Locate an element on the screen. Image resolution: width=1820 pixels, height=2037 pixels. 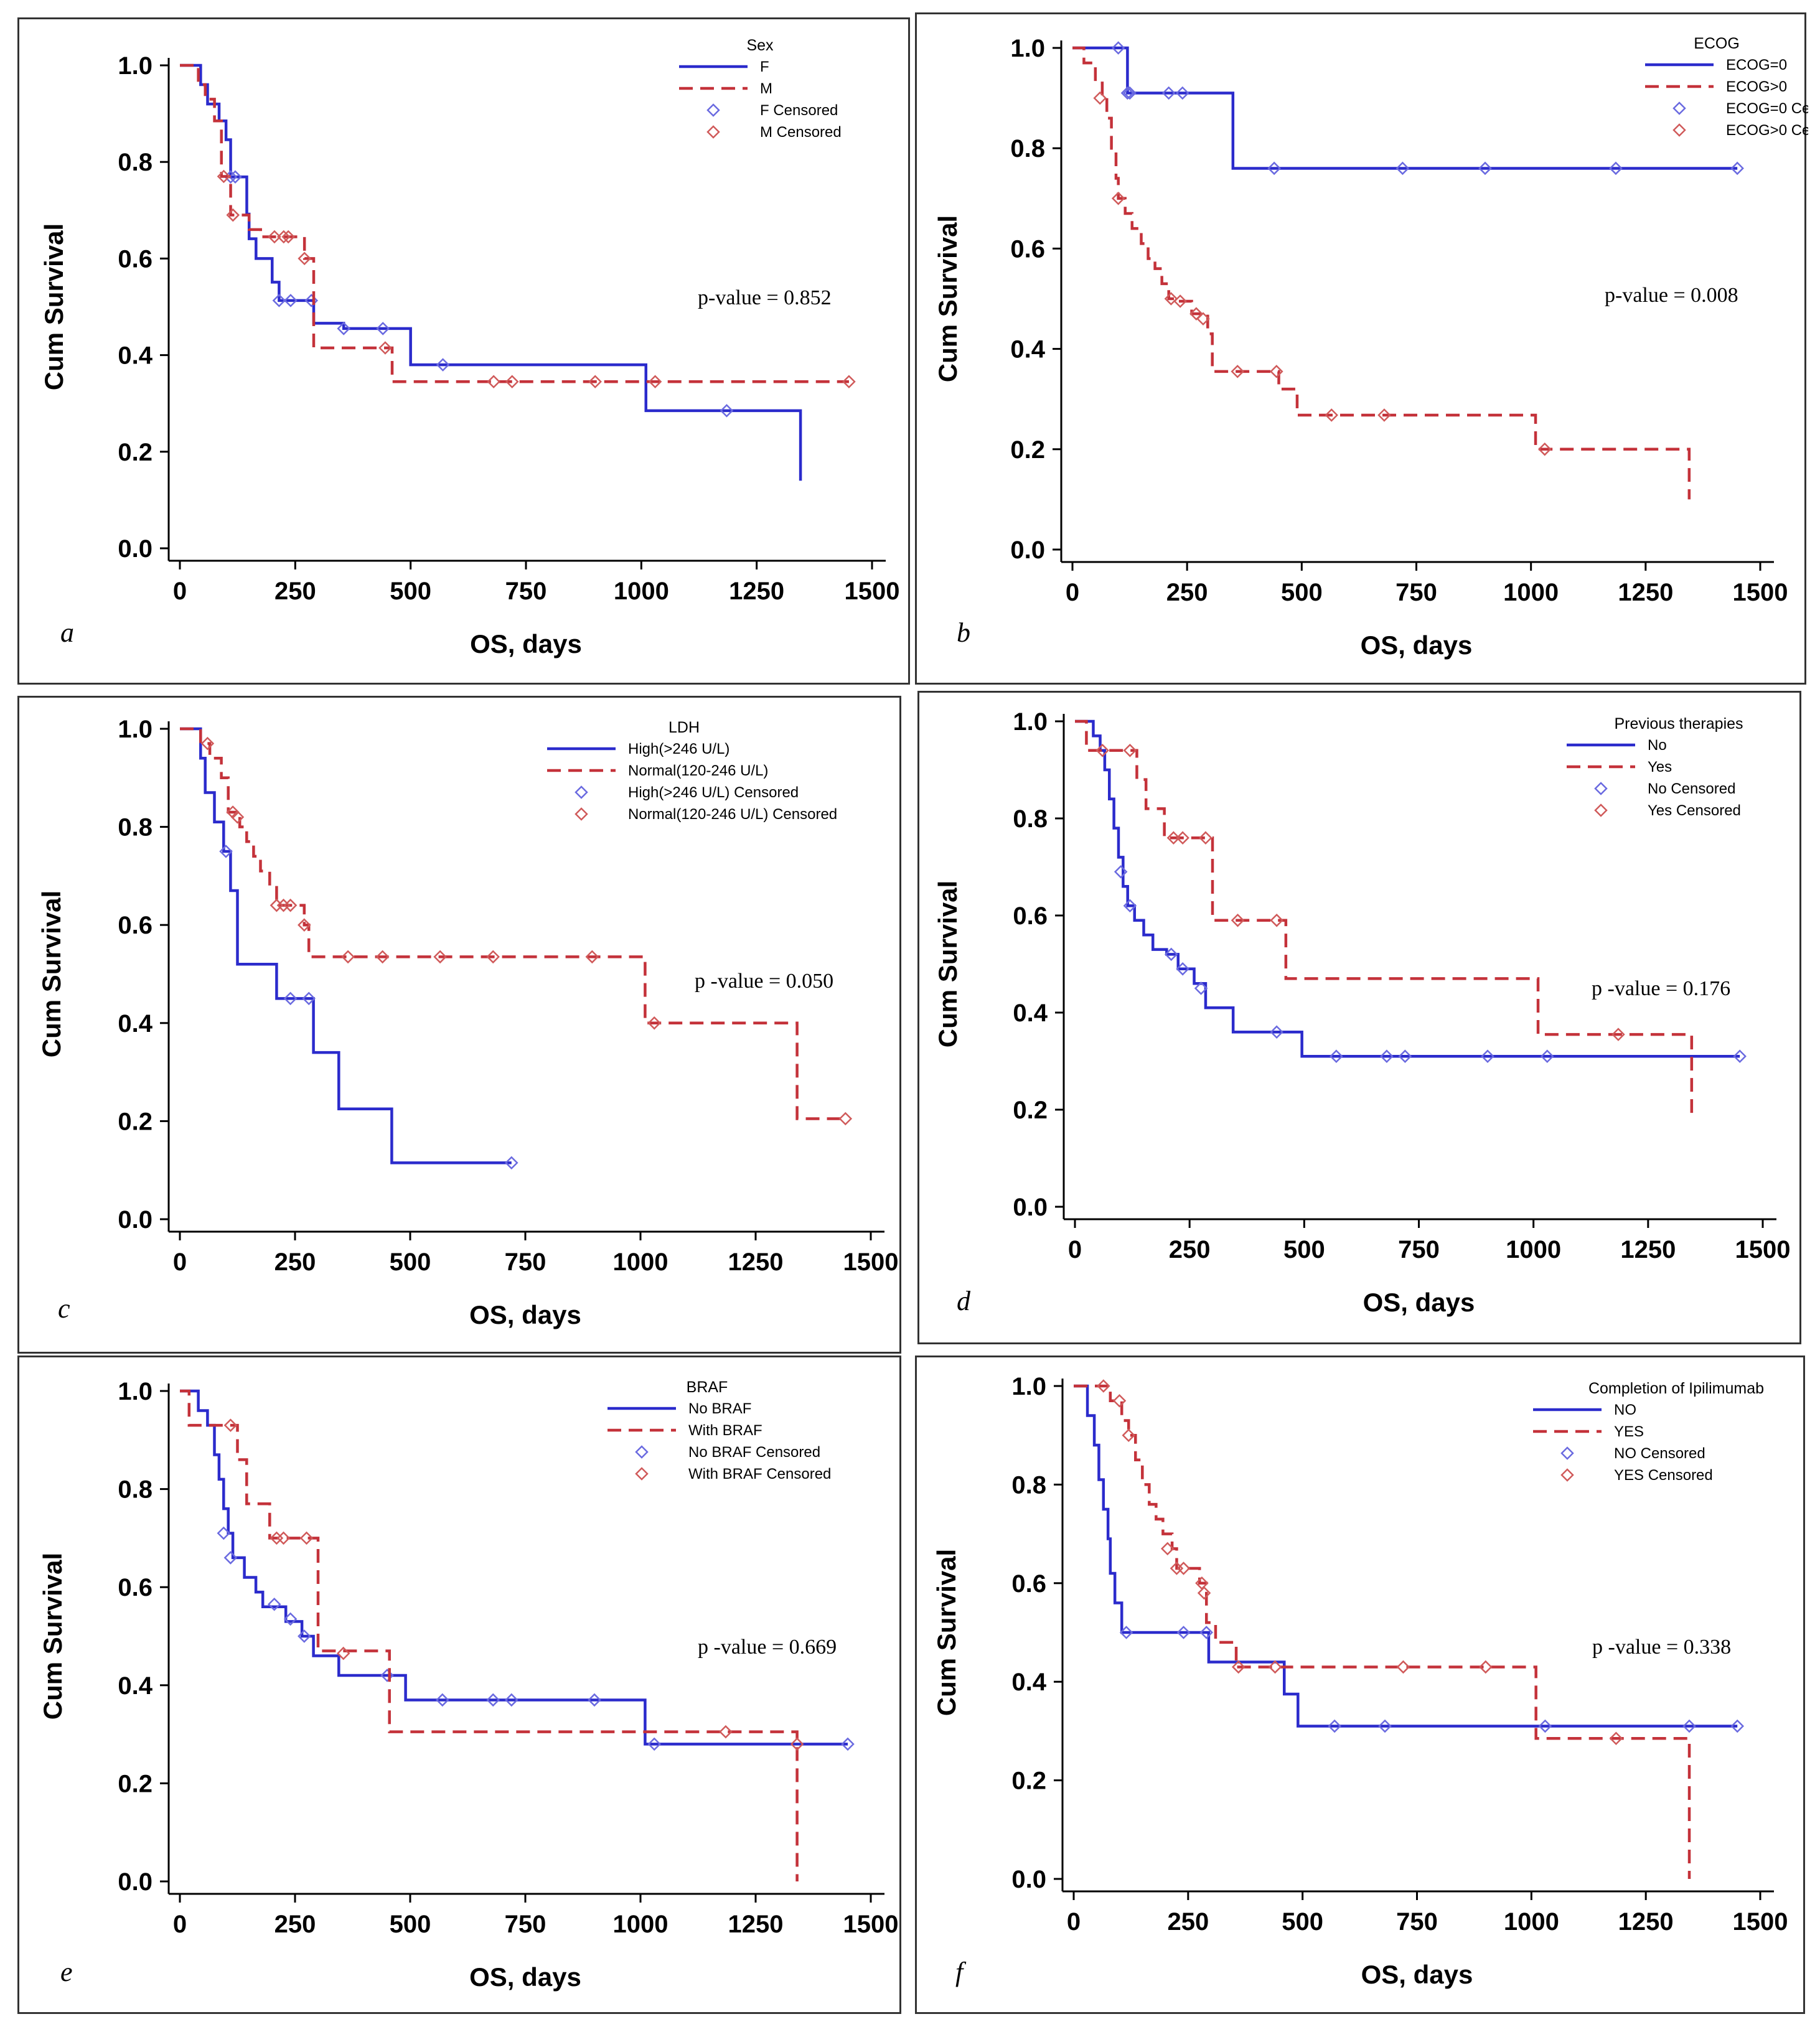
legend-entry: M is located at coordinates (766, 89).